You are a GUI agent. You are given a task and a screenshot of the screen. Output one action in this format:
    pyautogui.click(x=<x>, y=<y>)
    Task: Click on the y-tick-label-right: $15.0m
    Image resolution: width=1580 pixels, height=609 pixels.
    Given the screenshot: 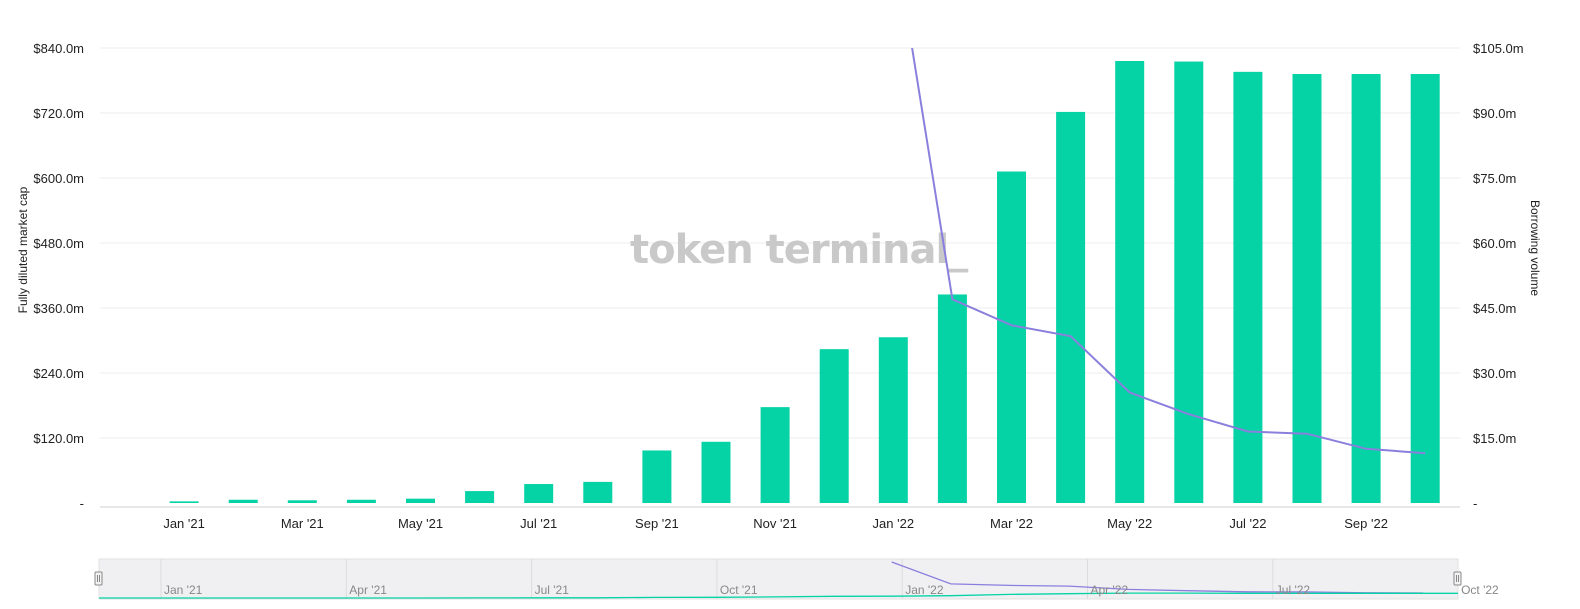 What is the action you would take?
    pyautogui.click(x=1494, y=438)
    